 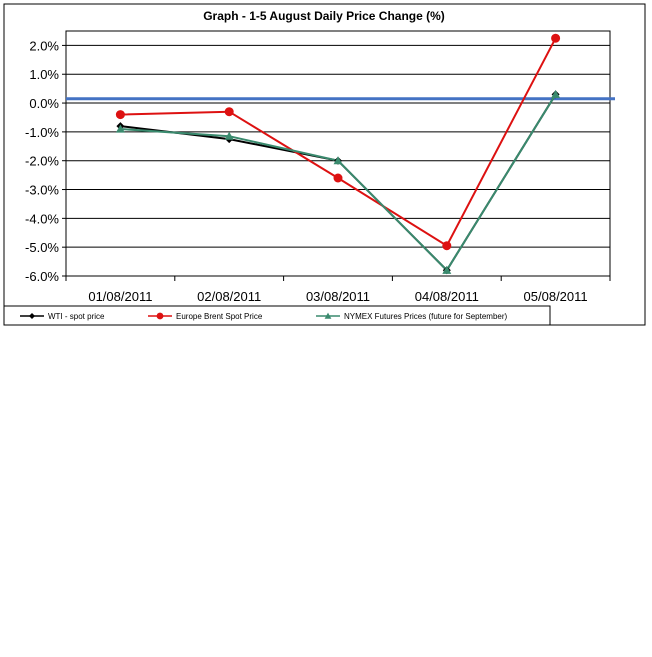 I want to click on y-tick-label: 0.0%, so click(x=44, y=103).